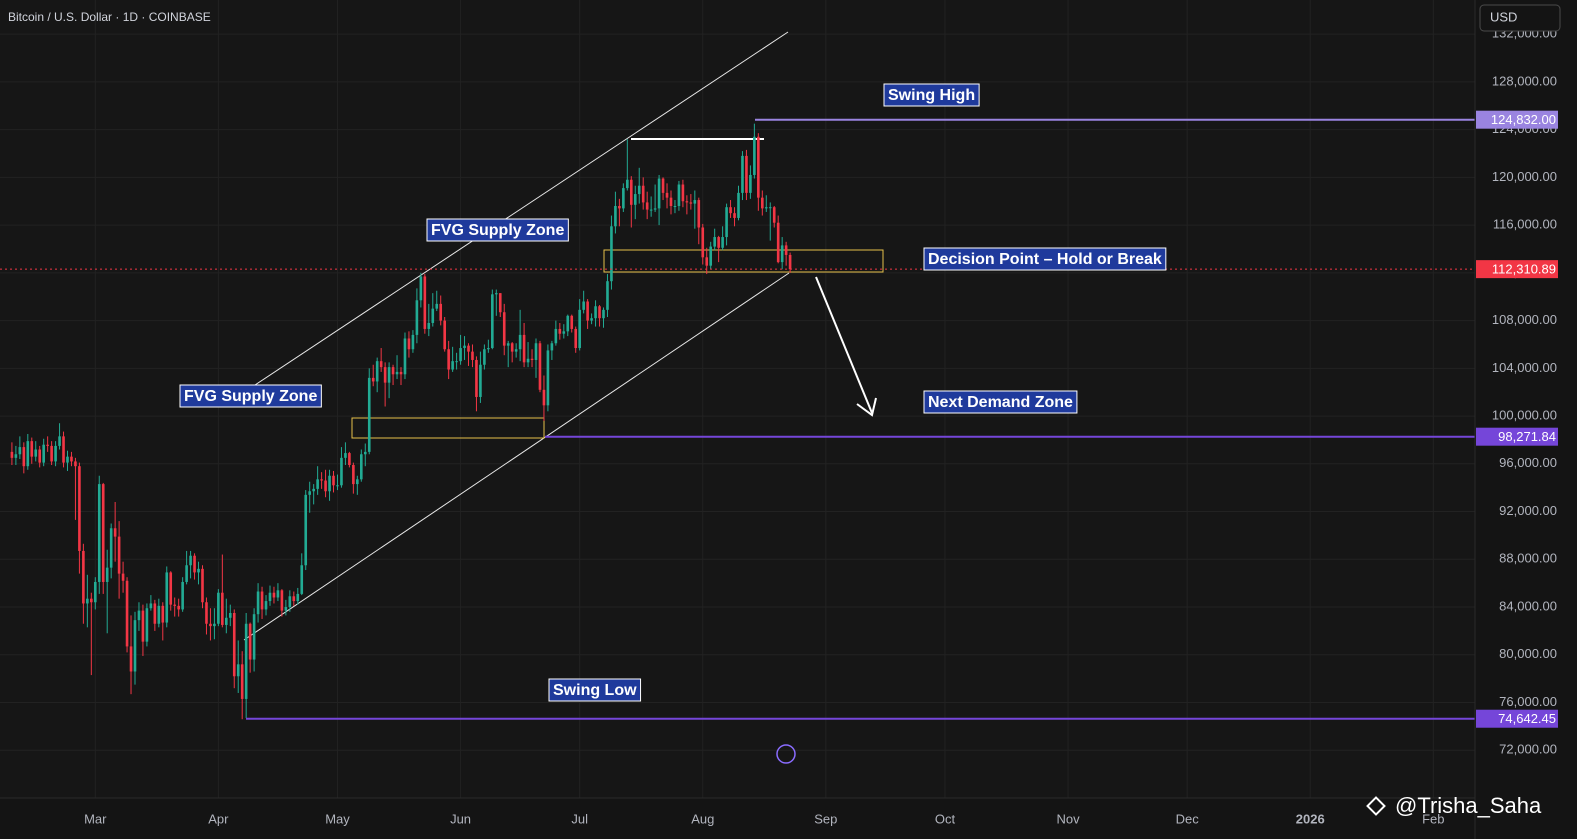  I want to click on y-tick-label: 76,000.00, so click(1528, 701).